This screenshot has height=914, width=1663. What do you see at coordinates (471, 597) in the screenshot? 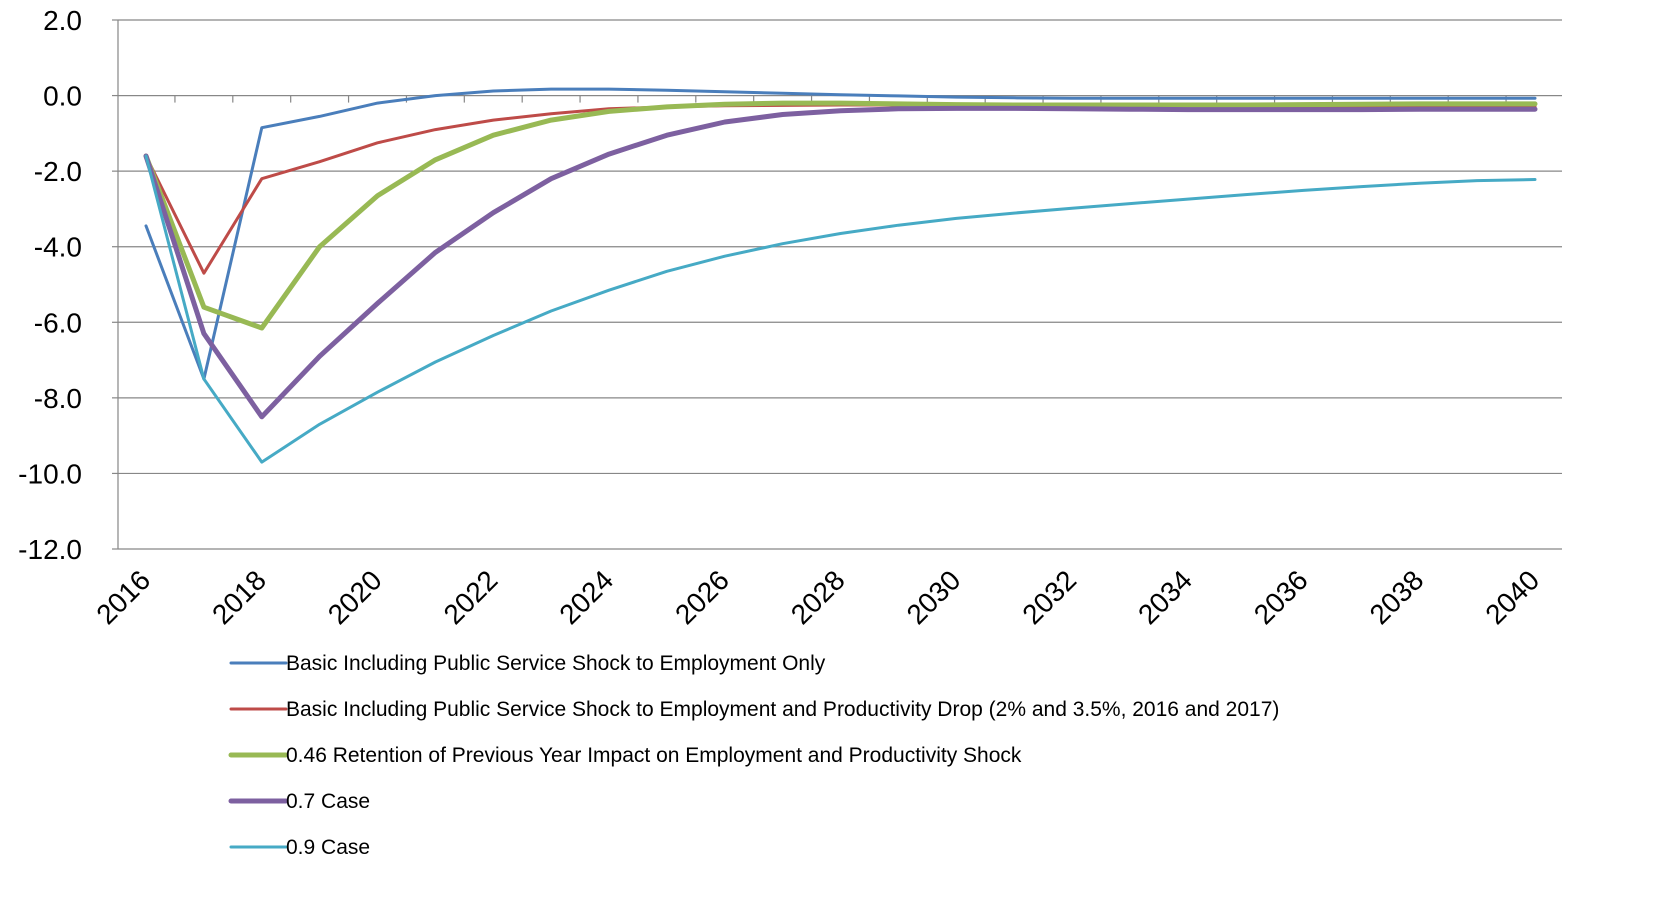
I see `x-tick-label: 2022` at bounding box center [471, 597].